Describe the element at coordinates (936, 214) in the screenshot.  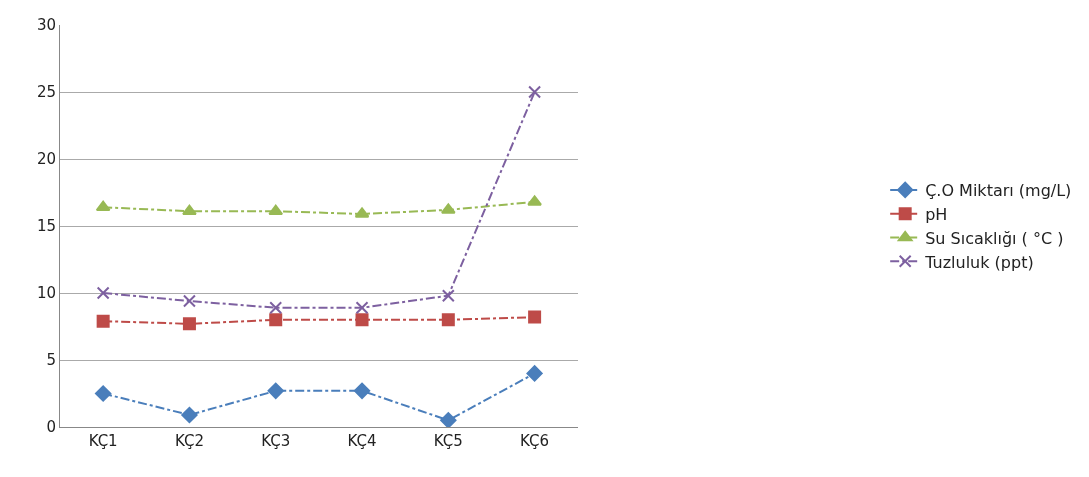
I see `legend-label: pH` at that location.